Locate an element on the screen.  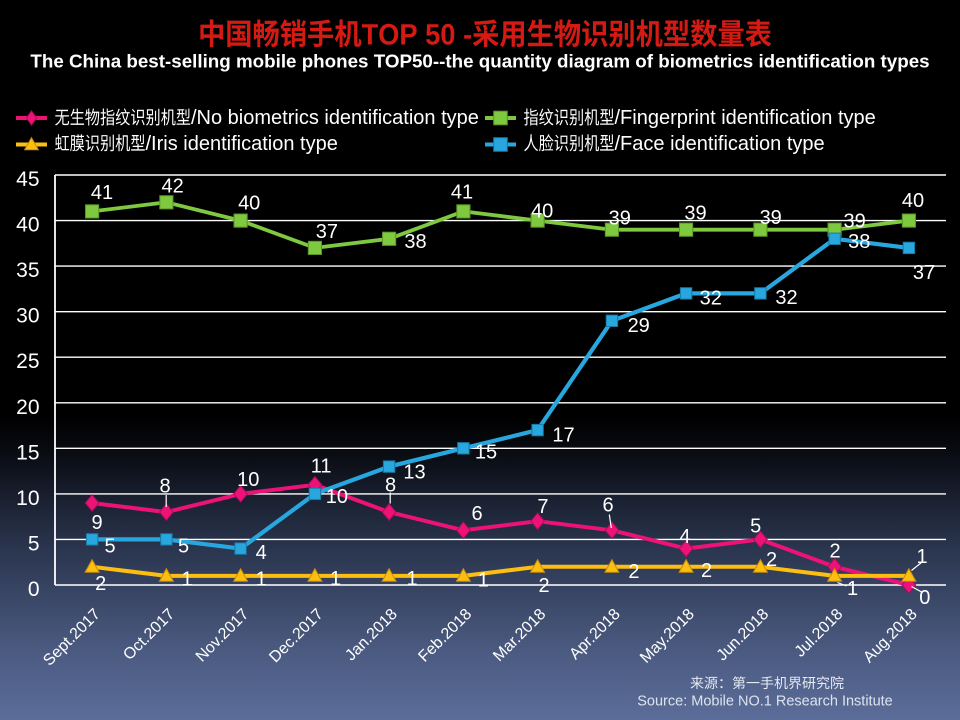
svg-text: 45 is located at coordinates (27, 179).